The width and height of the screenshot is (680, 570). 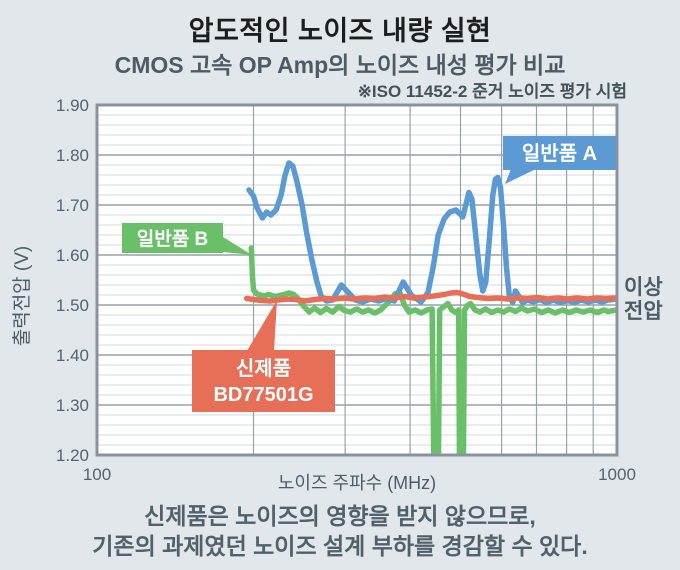 What do you see at coordinates (340, 546) in the screenshot?
I see `caption-line-2: 기존의 과제였던 노이즈 설계 부하를 경감할 수 있다.` at bounding box center [340, 546].